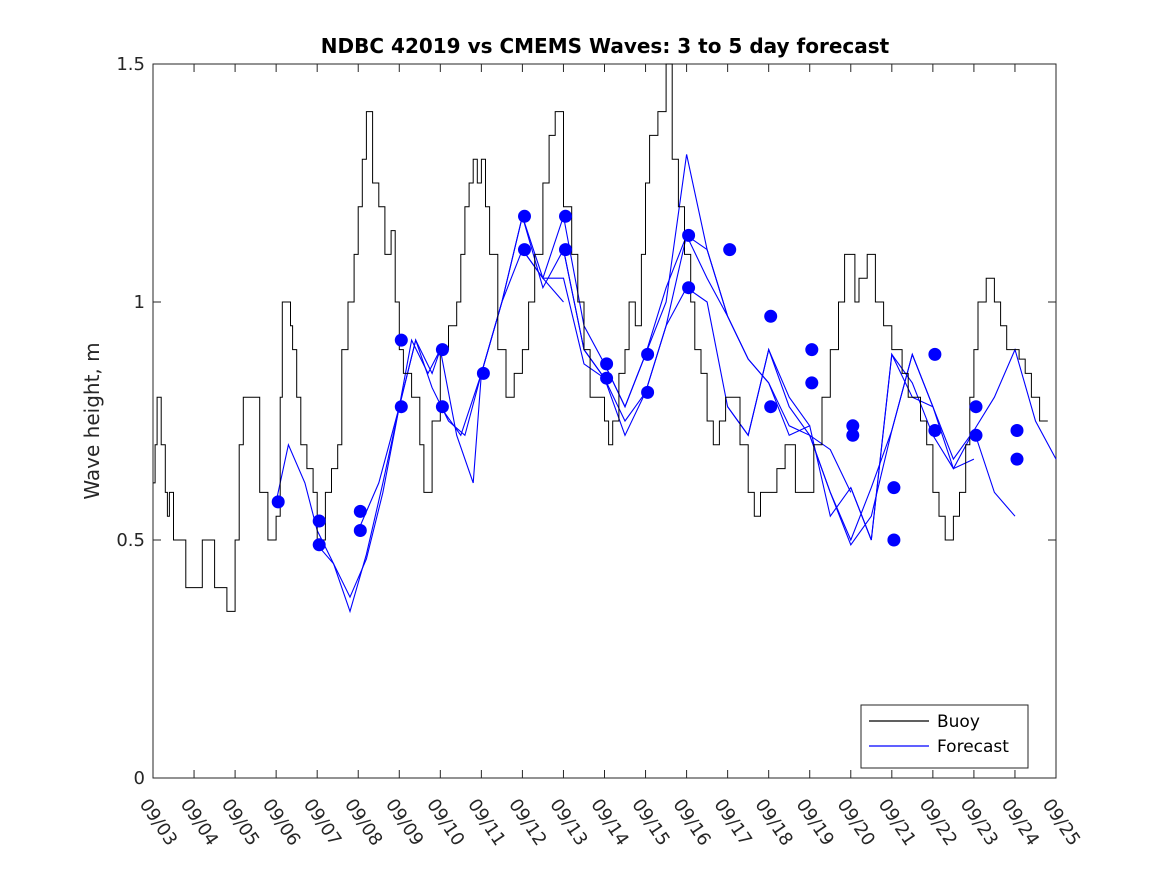  I want to click on legend: Buoy Forecast, so click(944, 736).